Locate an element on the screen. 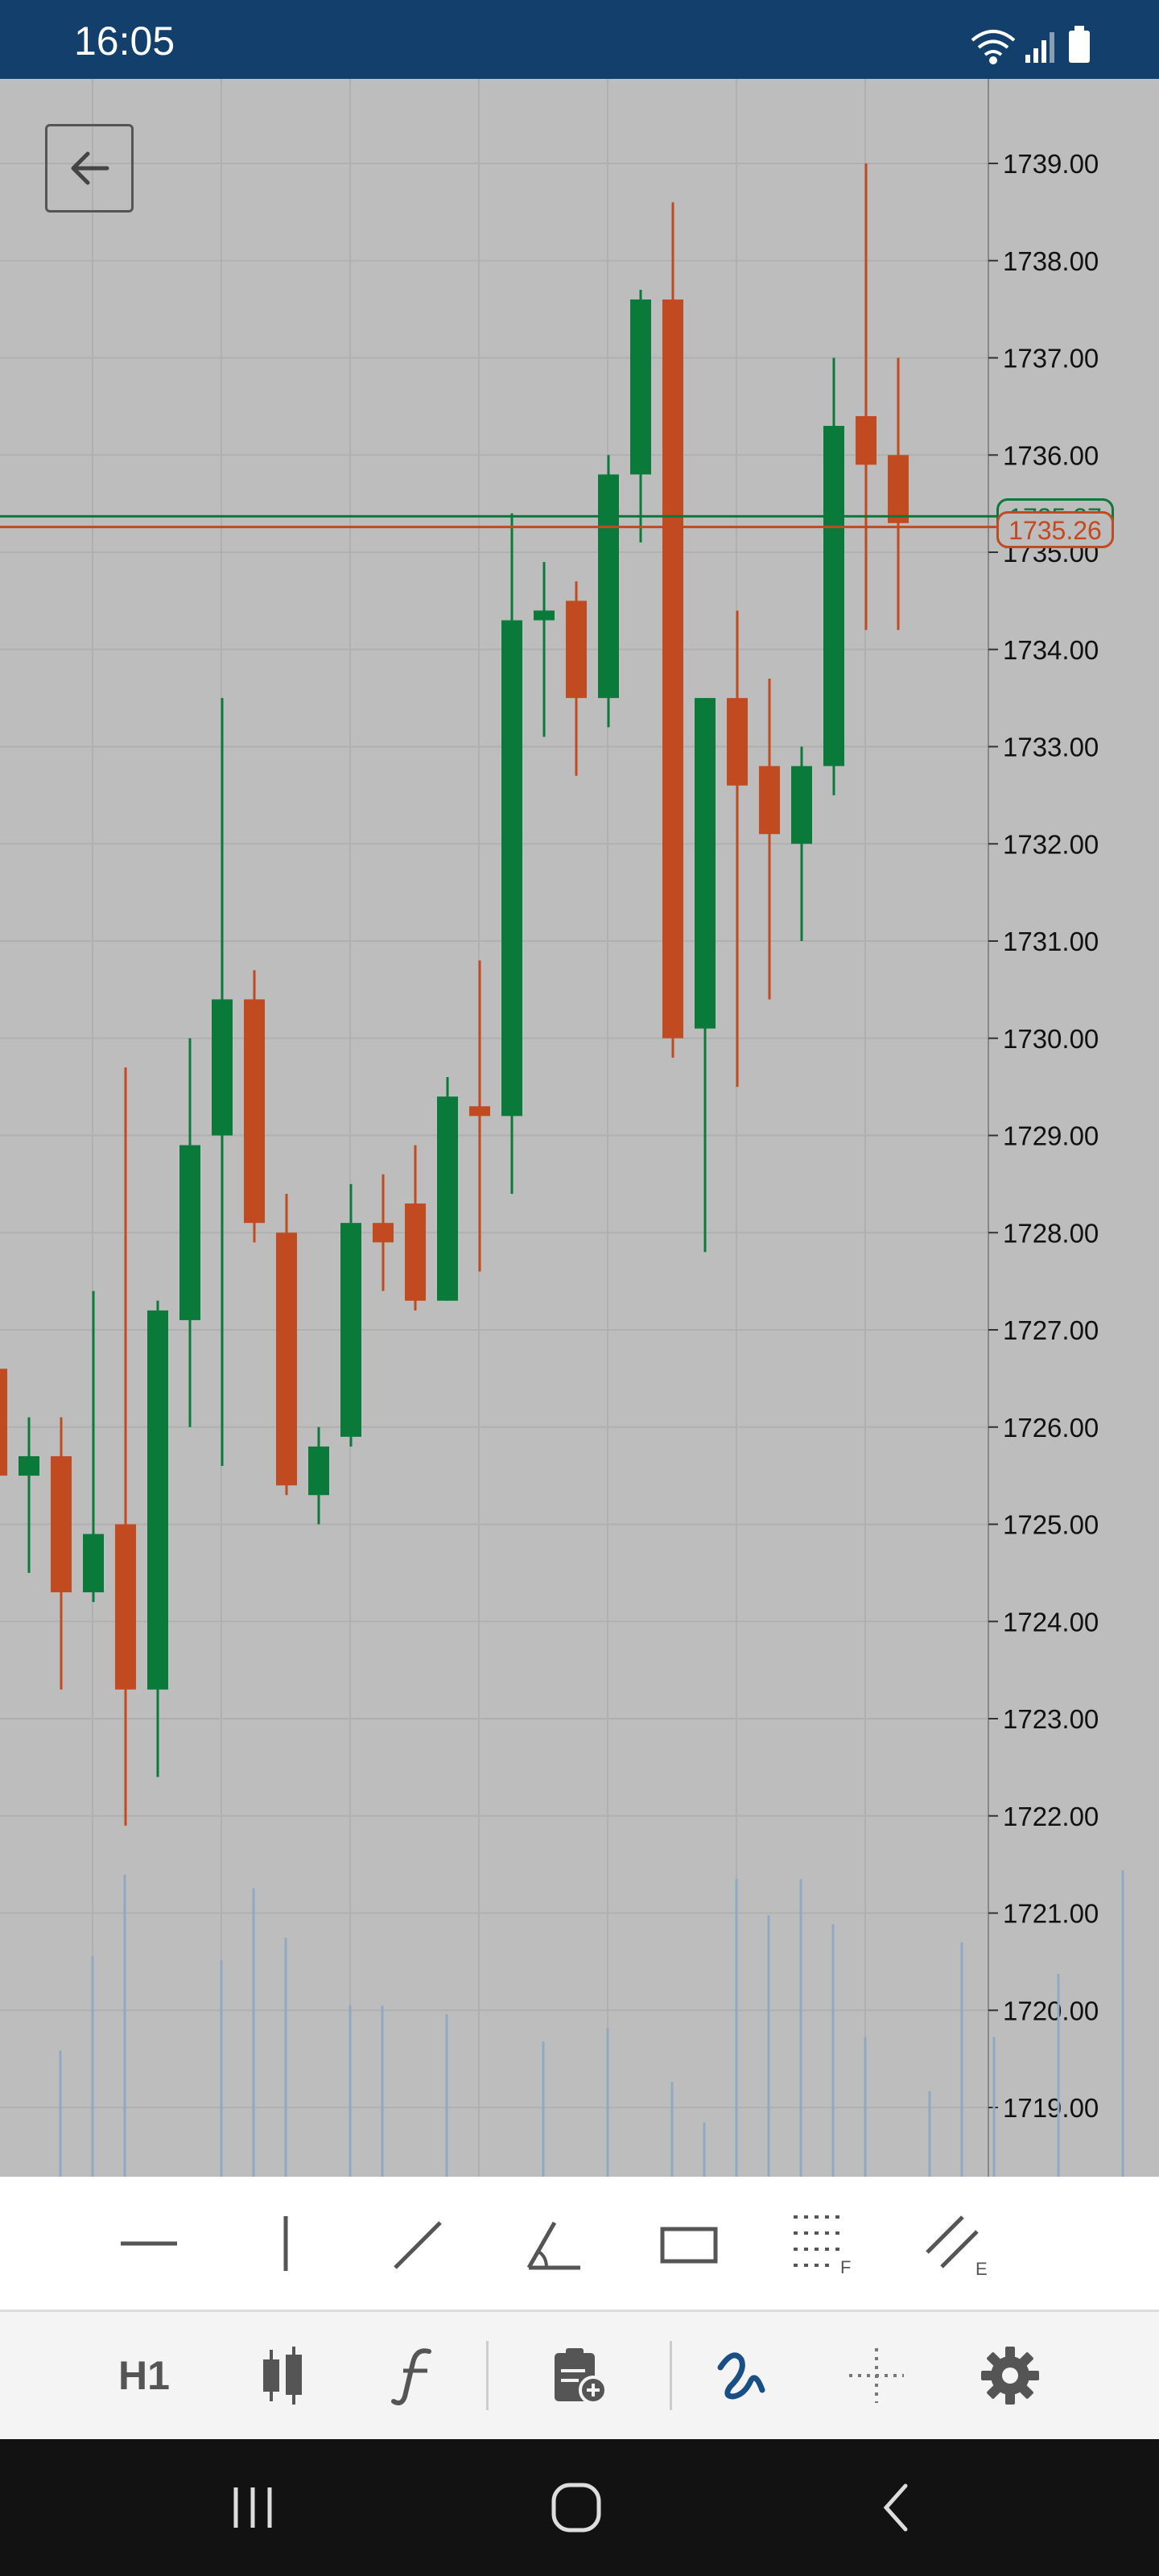 This screenshot has width=1159, height=2576. angle-tool is located at coordinates (554, 2243).